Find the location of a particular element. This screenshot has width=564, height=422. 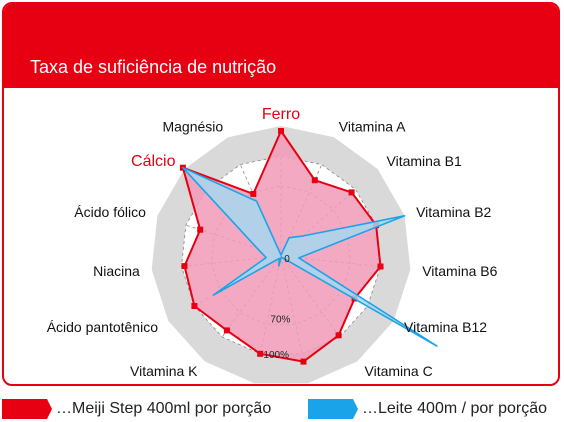

axis-label-13: Ácido fólico is located at coordinates (110, 212).